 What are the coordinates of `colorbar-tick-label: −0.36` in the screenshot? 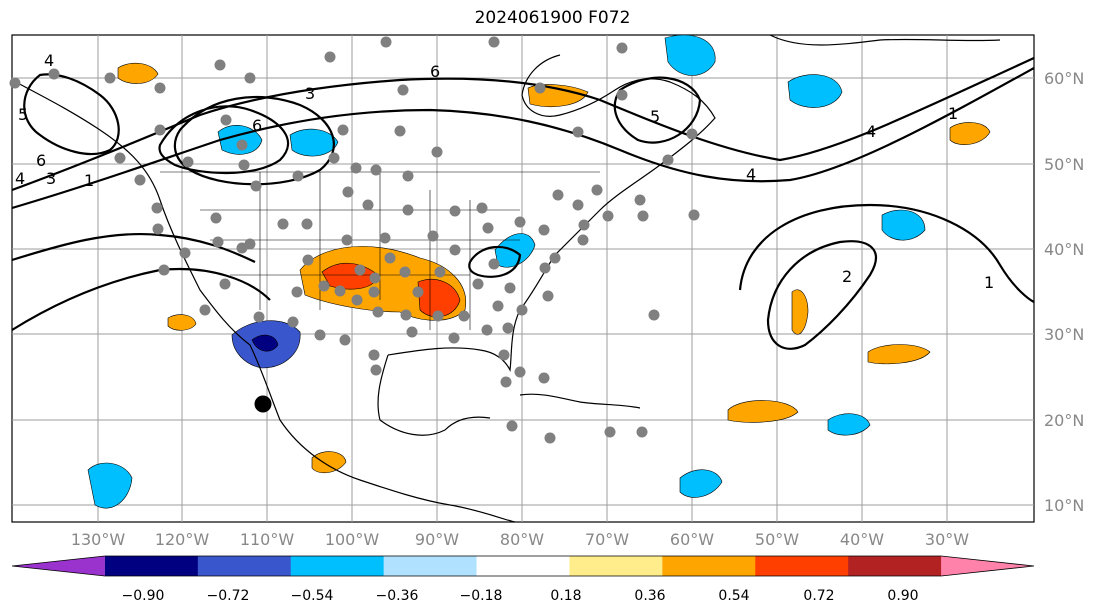 It's located at (397, 596).